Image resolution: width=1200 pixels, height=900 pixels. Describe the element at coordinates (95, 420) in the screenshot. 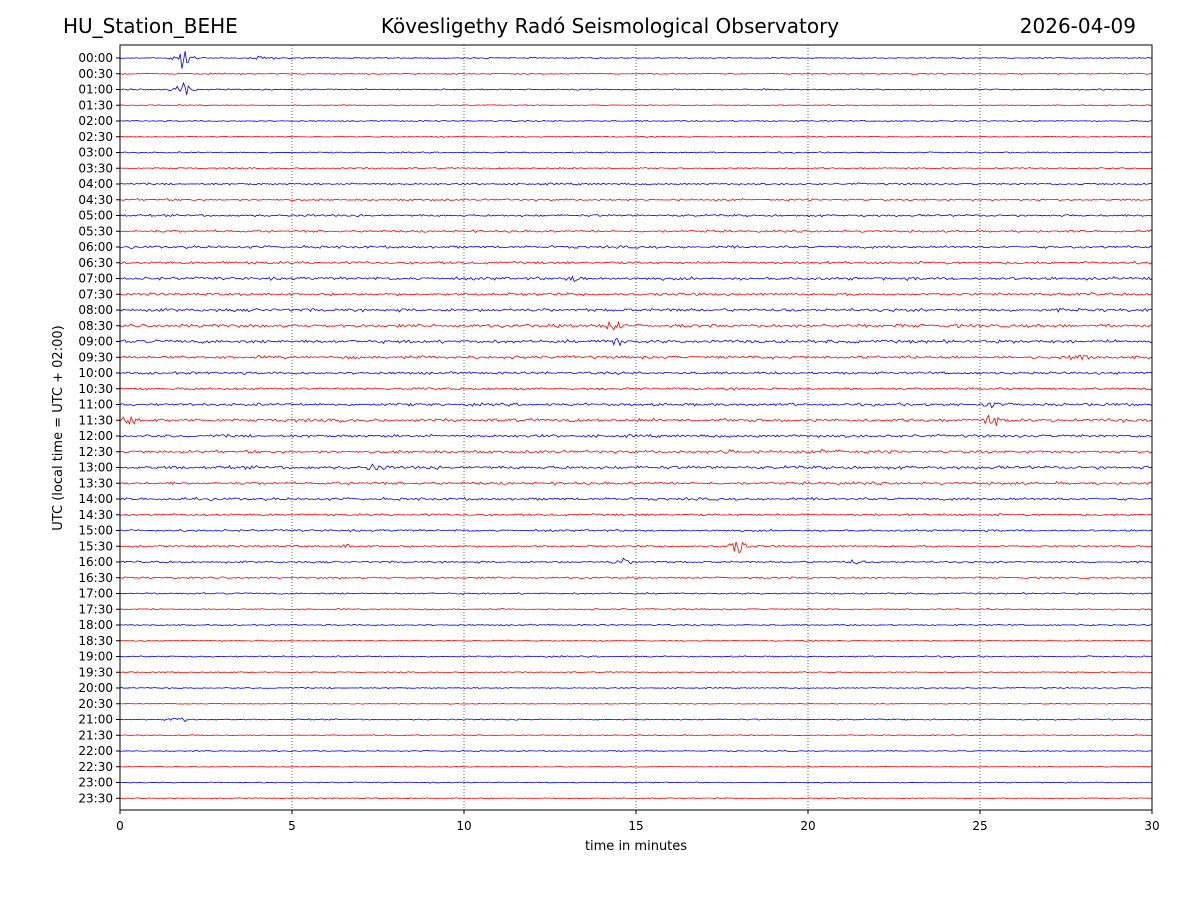

I see `y-tick-label: 11:30` at that location.